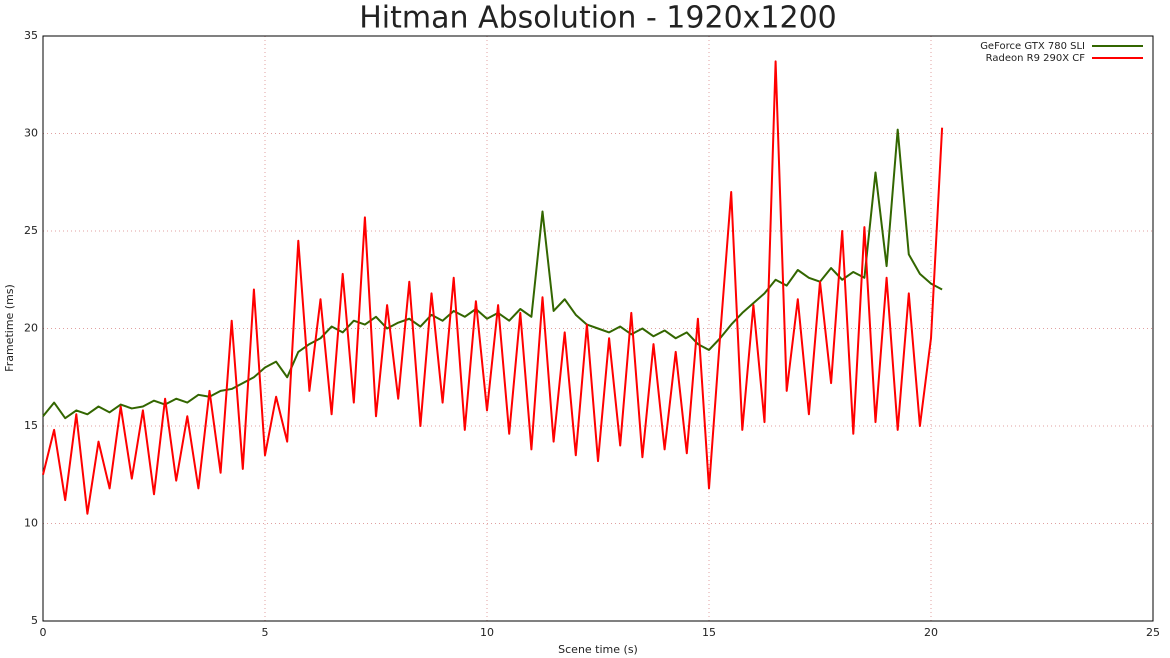 The width and height of the screenshot is (1170, 658). Describe the element at coordinates (31, 523) in the screenshot. I see `y-tick-label: 10` at that location.